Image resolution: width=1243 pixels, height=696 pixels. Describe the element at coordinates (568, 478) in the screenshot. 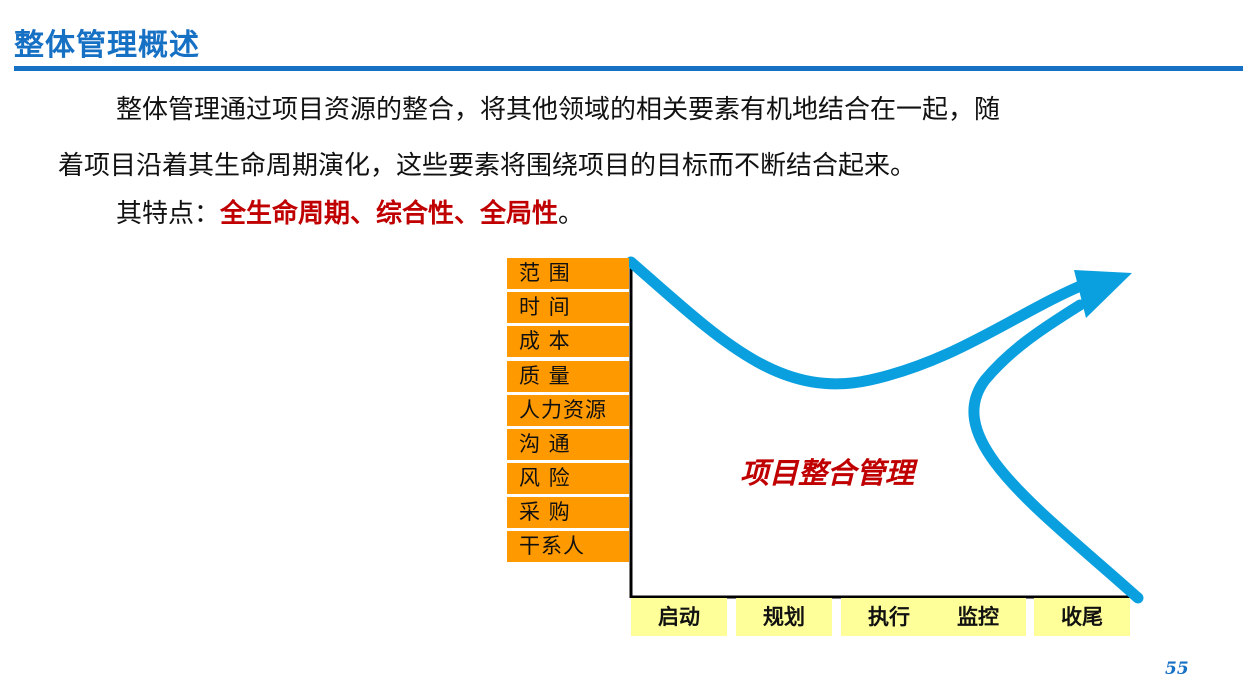

I see `area-risk: 风 险` at that location.